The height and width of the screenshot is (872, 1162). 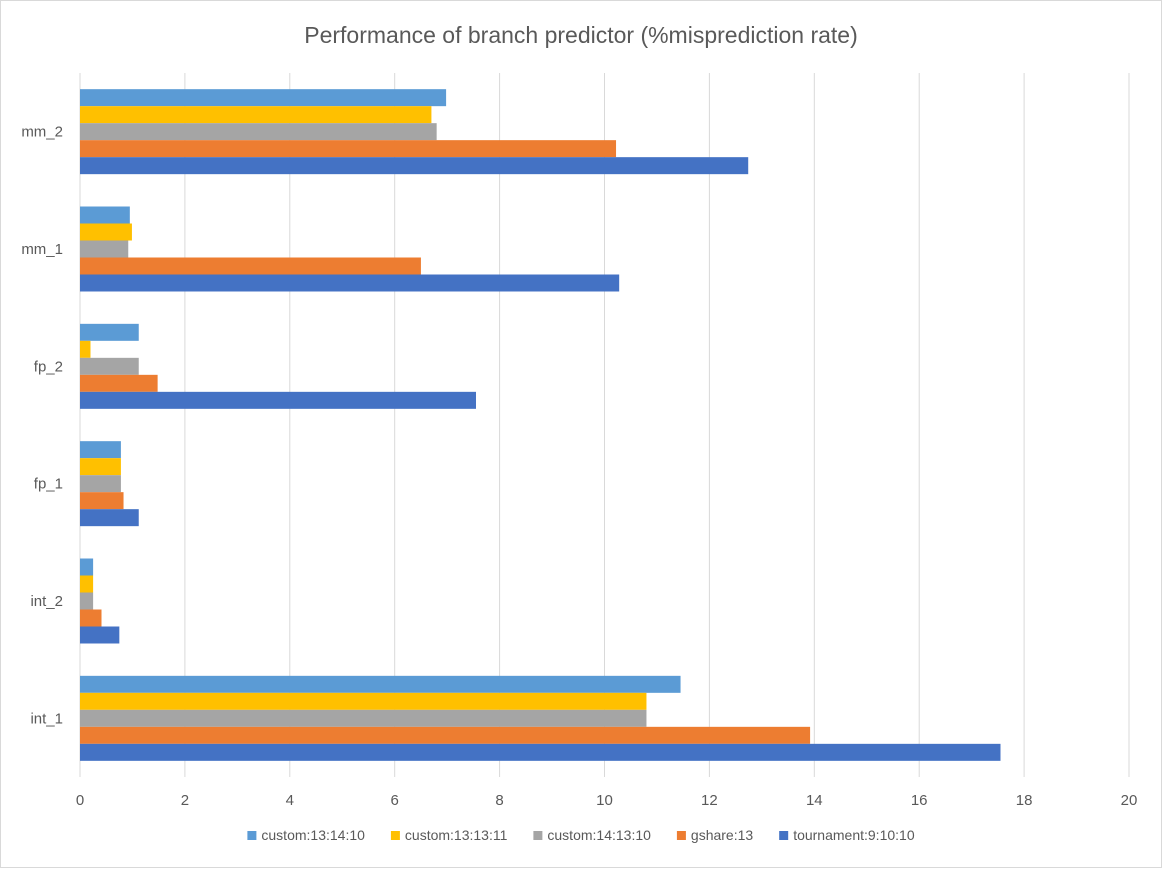 What do you see at coordinates (42, 132) in the screenshot?
I see `category-label-mm-2: mm_2` at bounding box center [42, 132].